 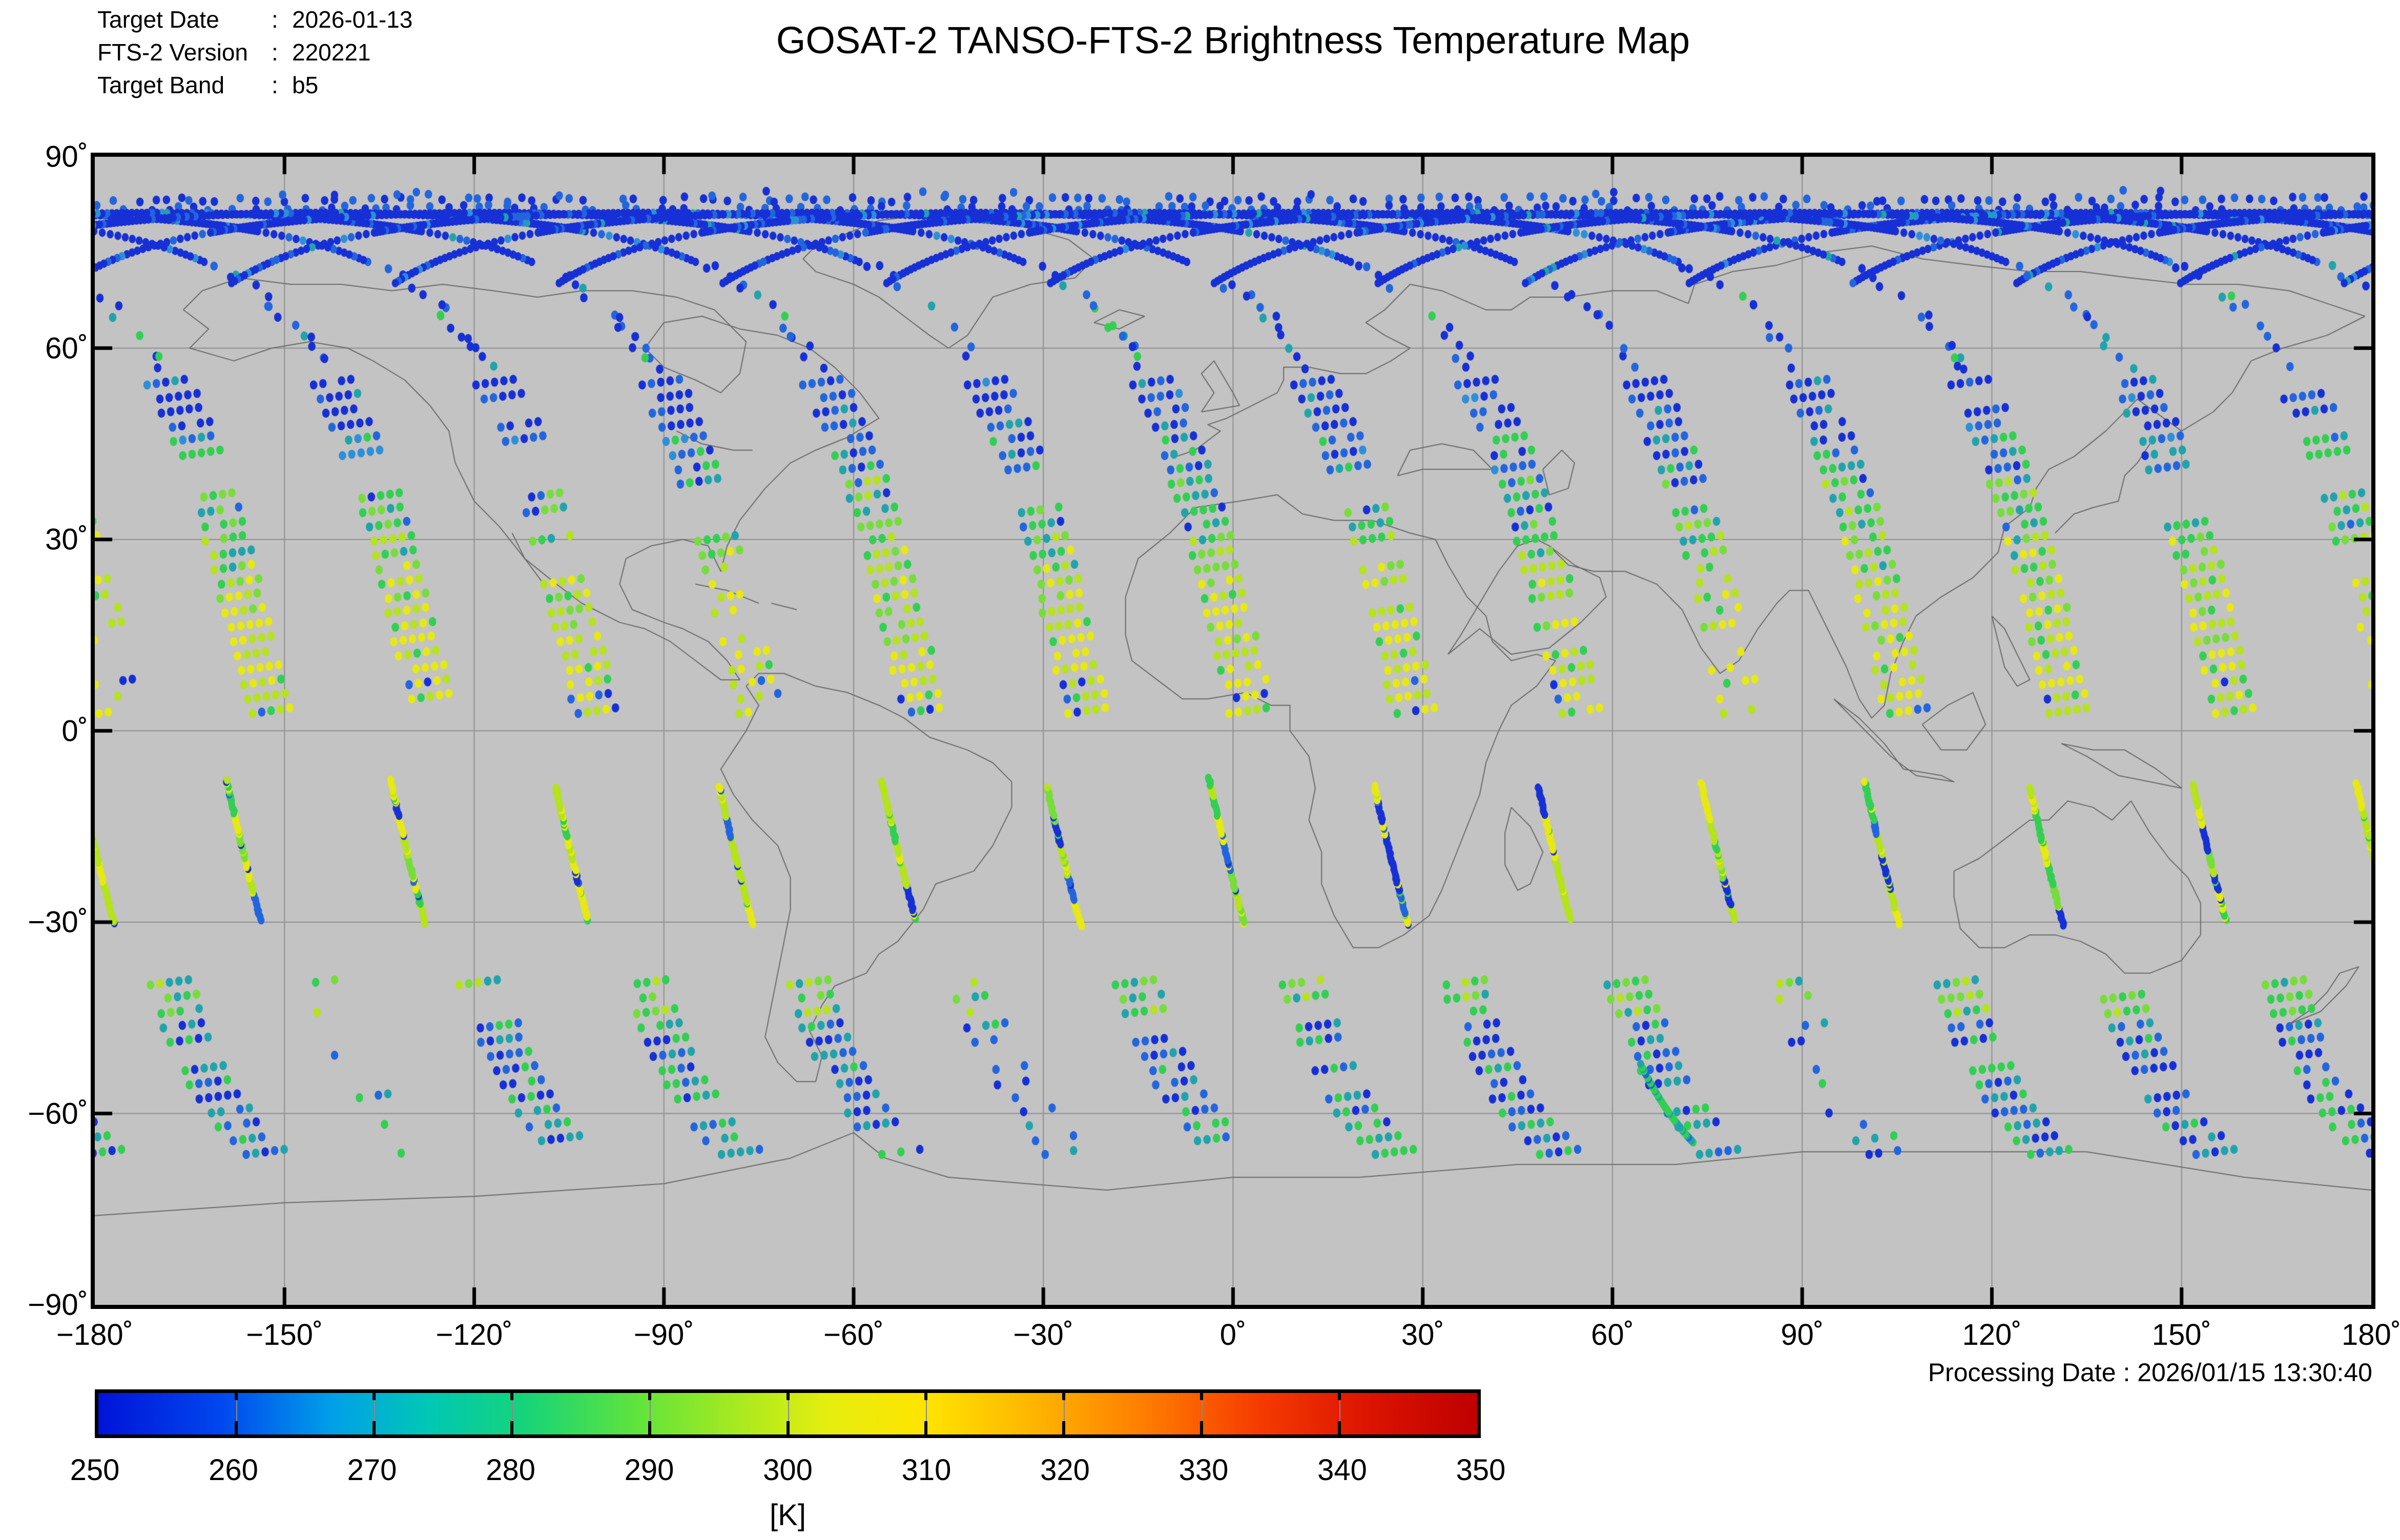 What do you see at coordinates (1065, 1470) in the screenshot?
I see `colorbar-tick-label: 320` at bounding box center [1065, 1470].